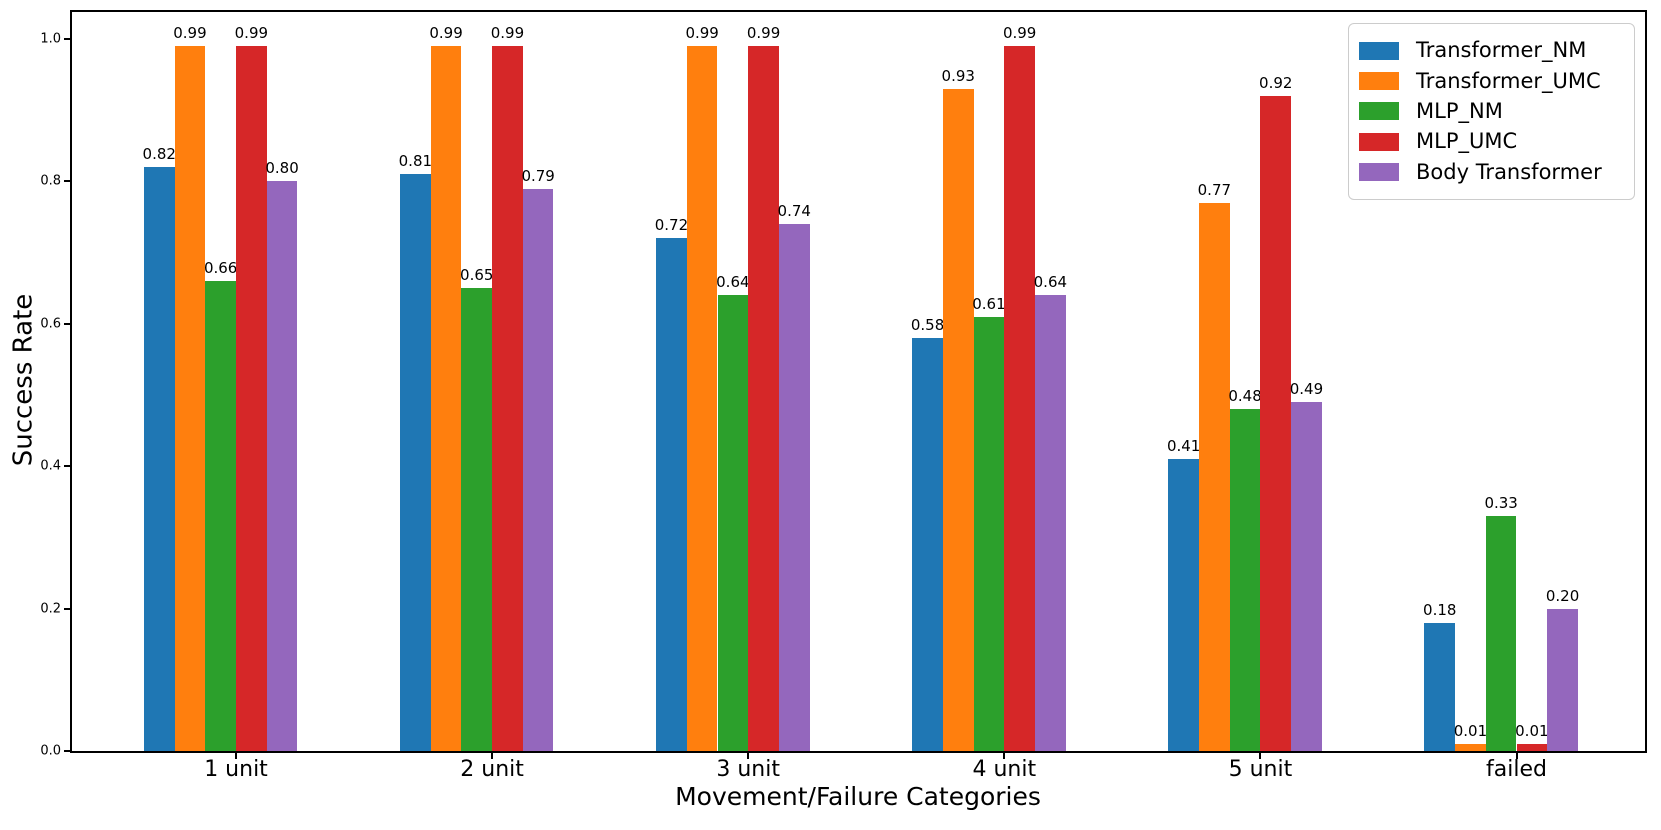 The width and height of the screenshot is (1661, 830). What do you see at coordinates (1379, 50) in the screenshot?
I see `legend-swatch-transformer-nm` at bounding box center [1379, 50].